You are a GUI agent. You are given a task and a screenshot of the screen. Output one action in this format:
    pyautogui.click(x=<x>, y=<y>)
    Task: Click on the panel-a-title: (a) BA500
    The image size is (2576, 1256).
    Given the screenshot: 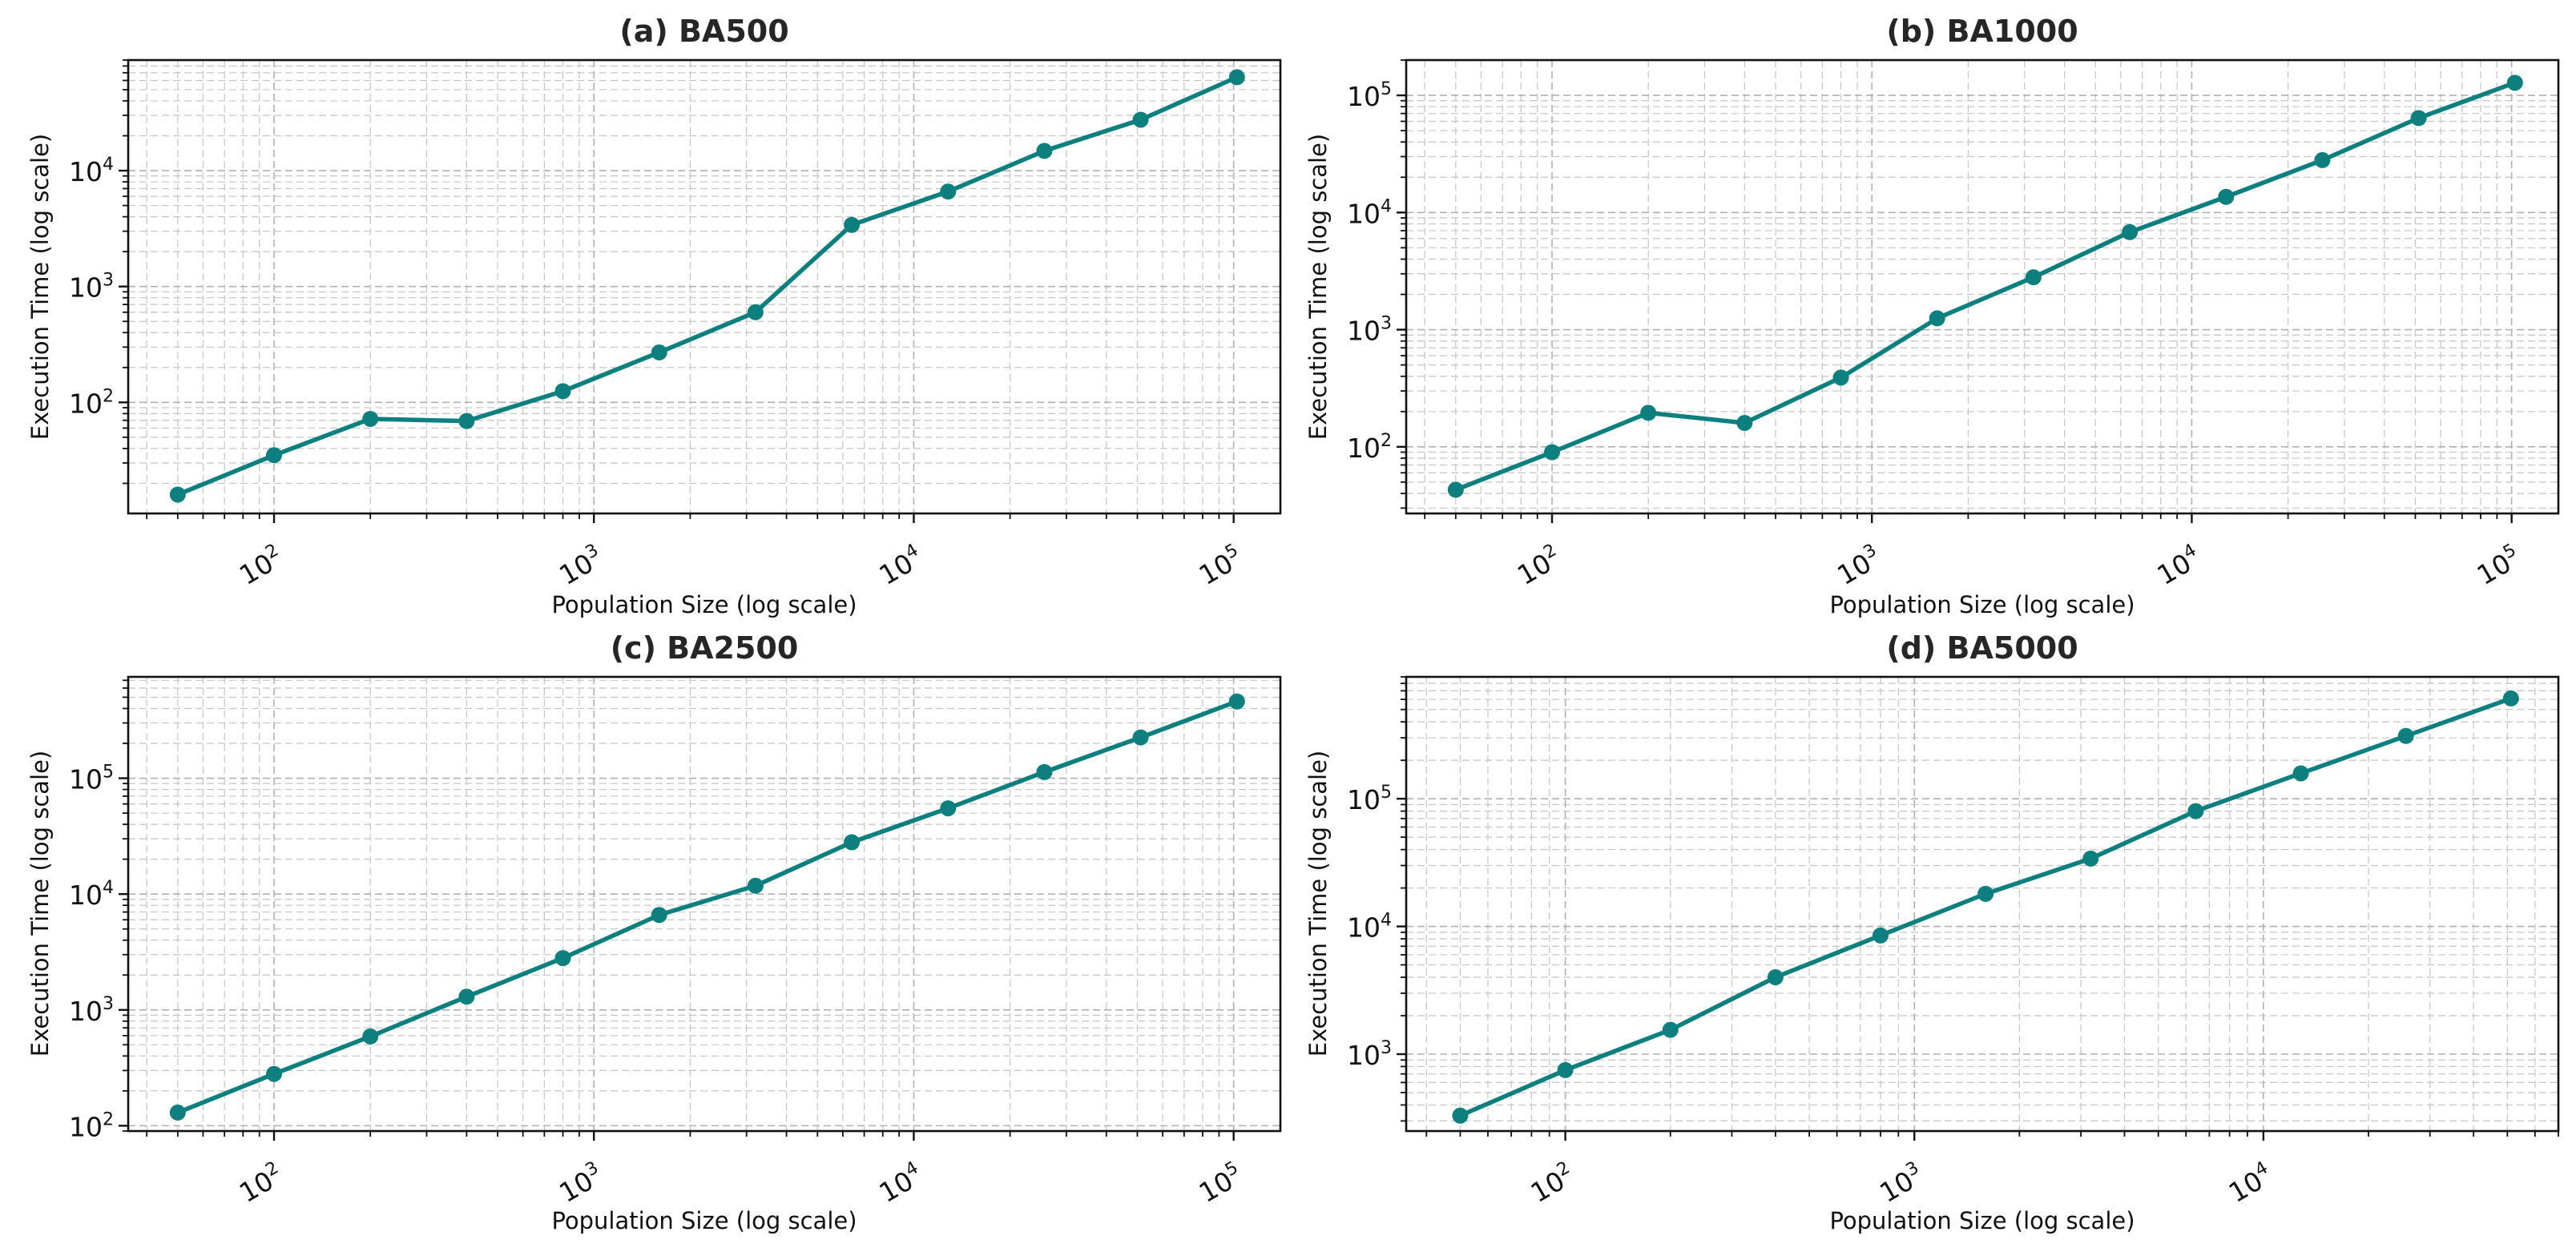 What is the action you would take?
    pyautogui.click(x=703, y=31)
    